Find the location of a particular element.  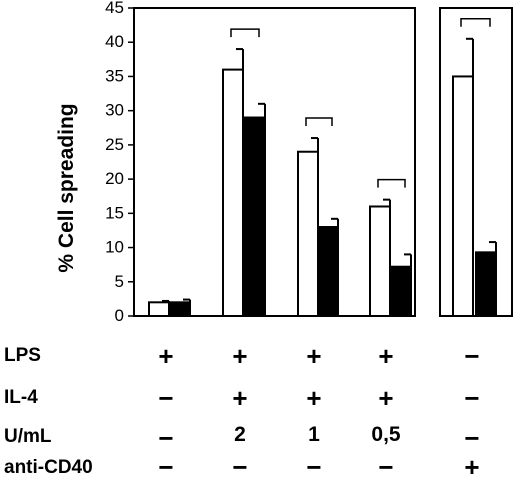

y-tick-label: 10 is located at coordinates (114, 247).